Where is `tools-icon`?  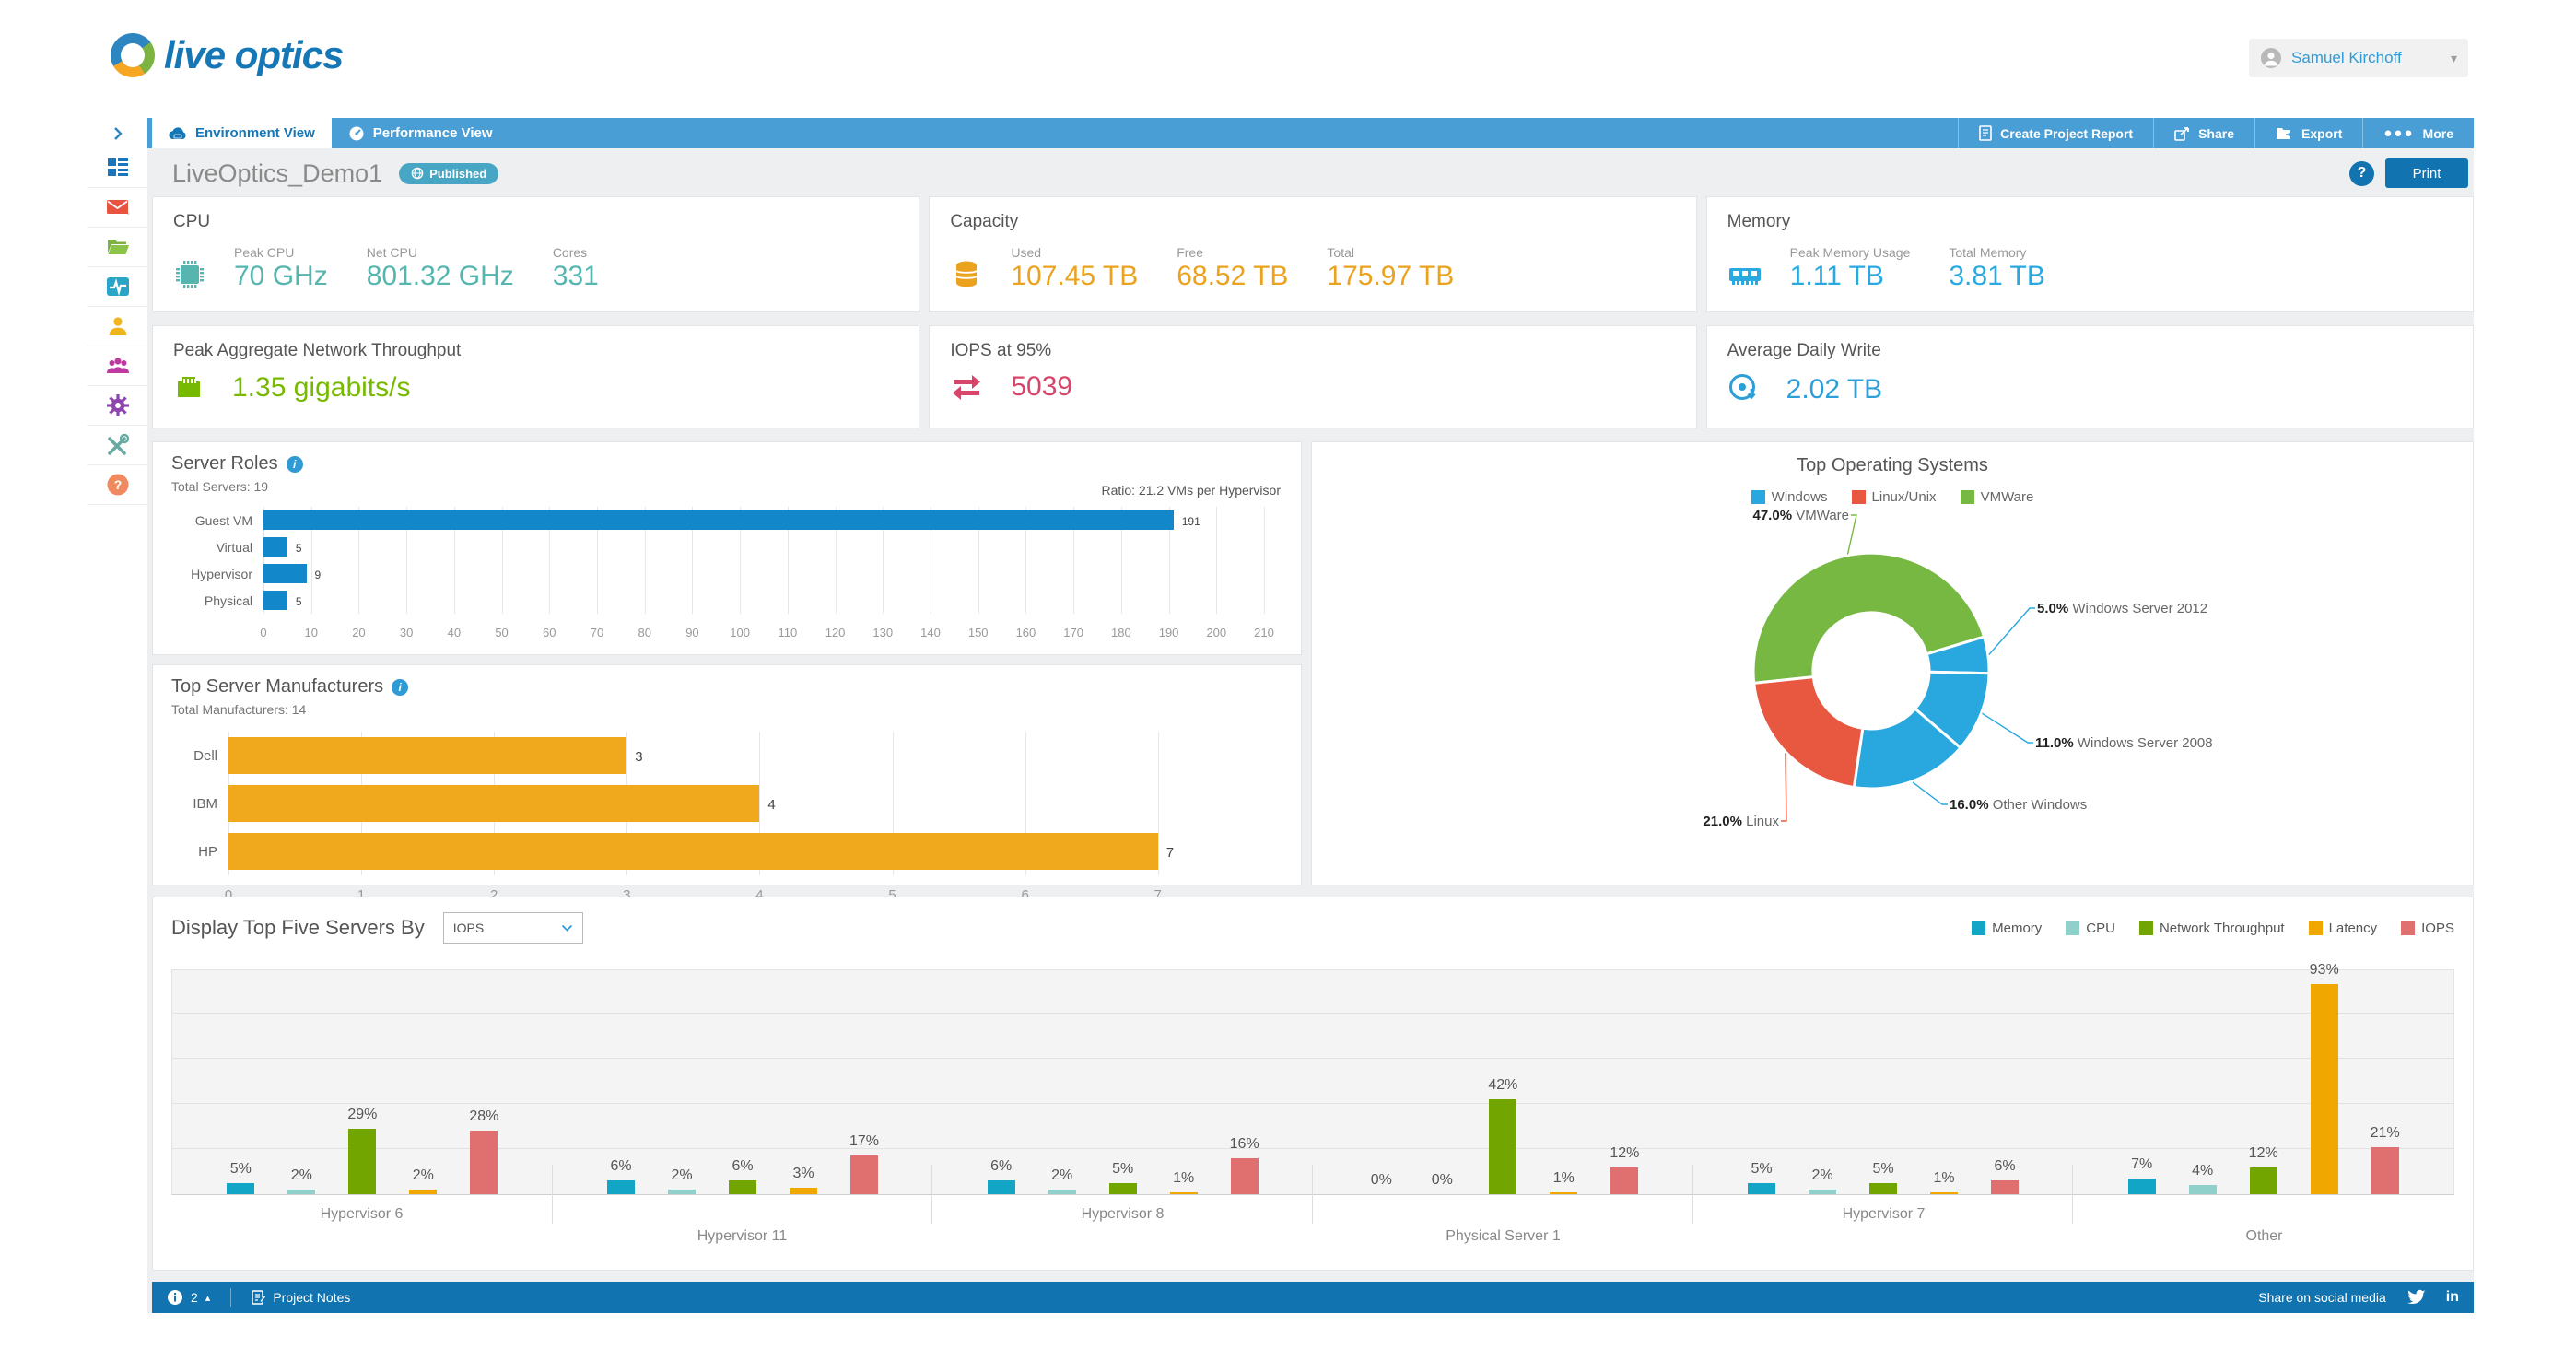 tools-icon is located at coordinates (118, 444).